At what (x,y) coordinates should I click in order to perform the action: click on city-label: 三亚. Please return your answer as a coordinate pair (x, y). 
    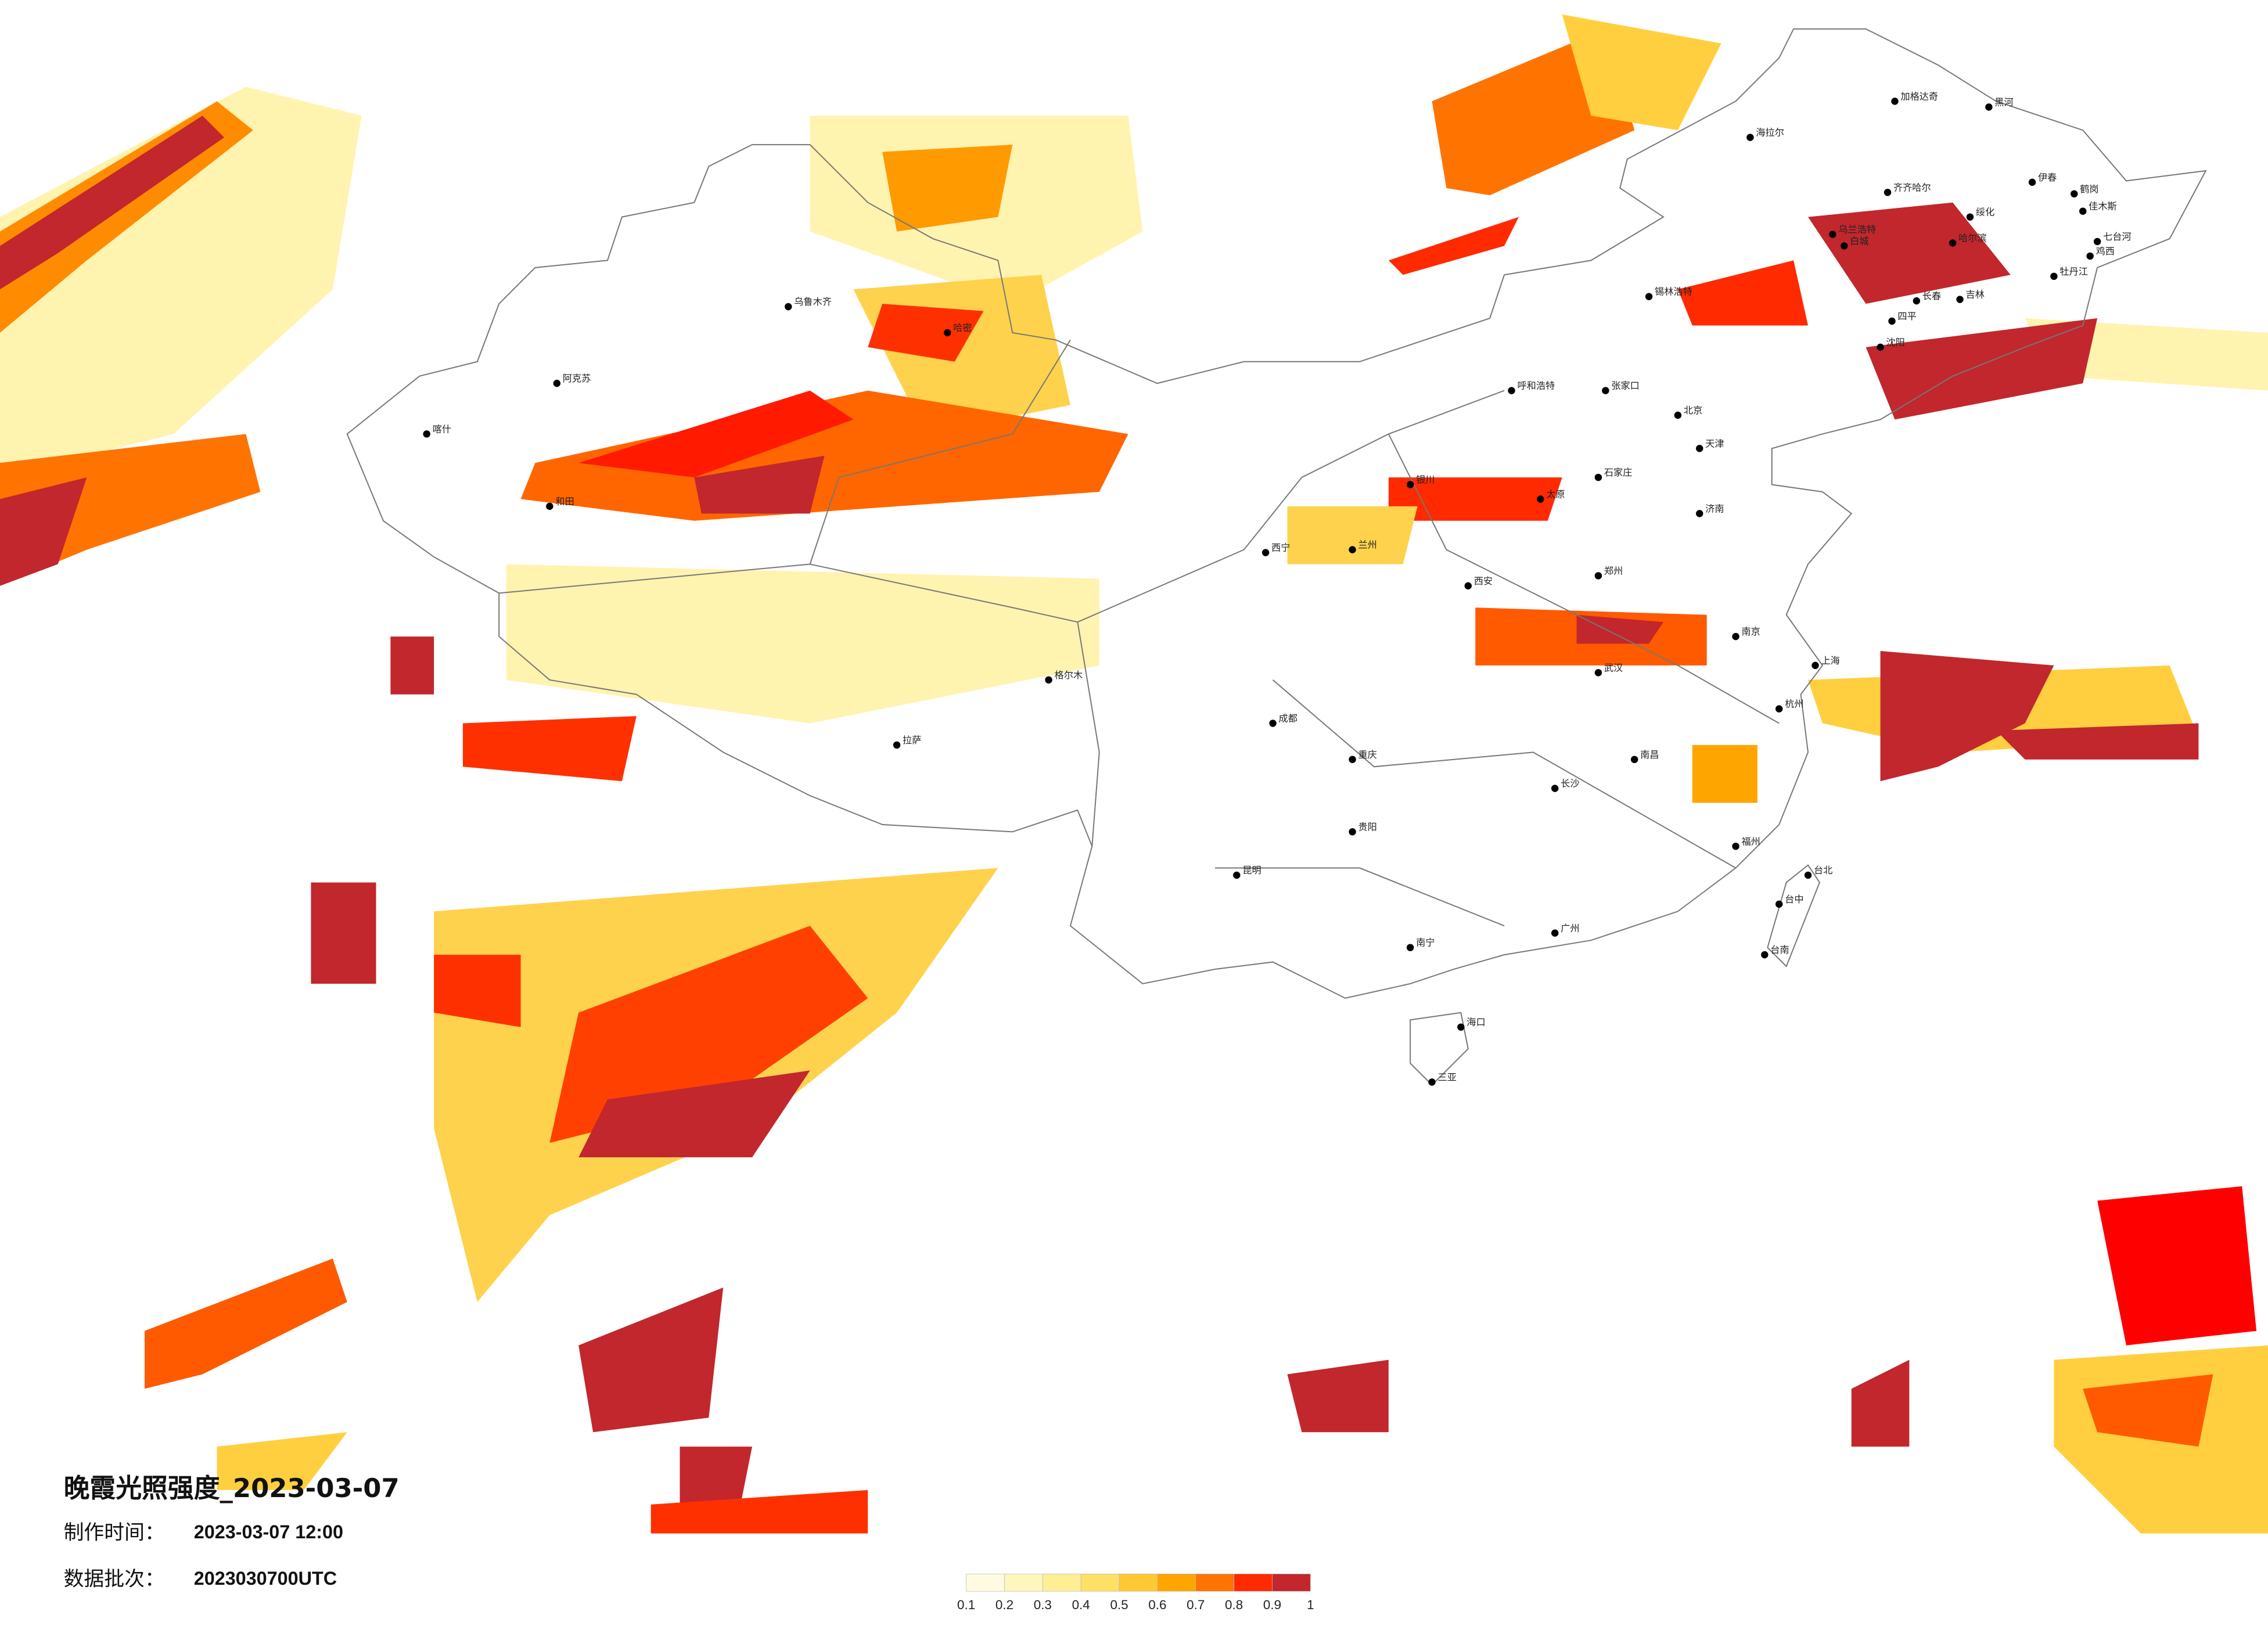
    Looking at the image, I should click on (1446, 1076).